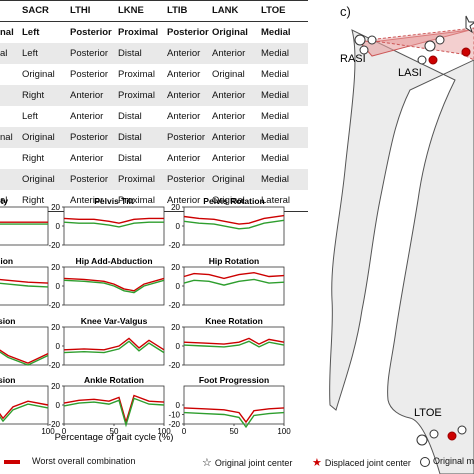 The height and width of the screenshot is (474, 474). I want to click on header-ltoe: LTOE, so click(273, 10).